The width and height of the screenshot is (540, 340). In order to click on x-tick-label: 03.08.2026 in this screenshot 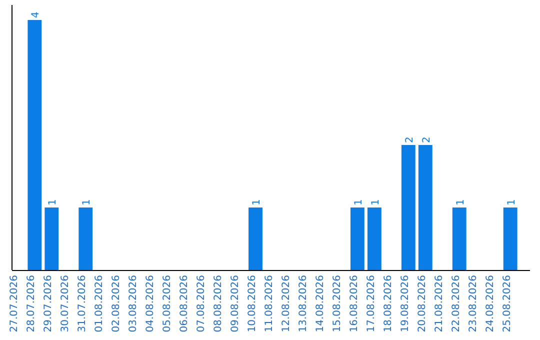, I will do `click(134, 303)`.